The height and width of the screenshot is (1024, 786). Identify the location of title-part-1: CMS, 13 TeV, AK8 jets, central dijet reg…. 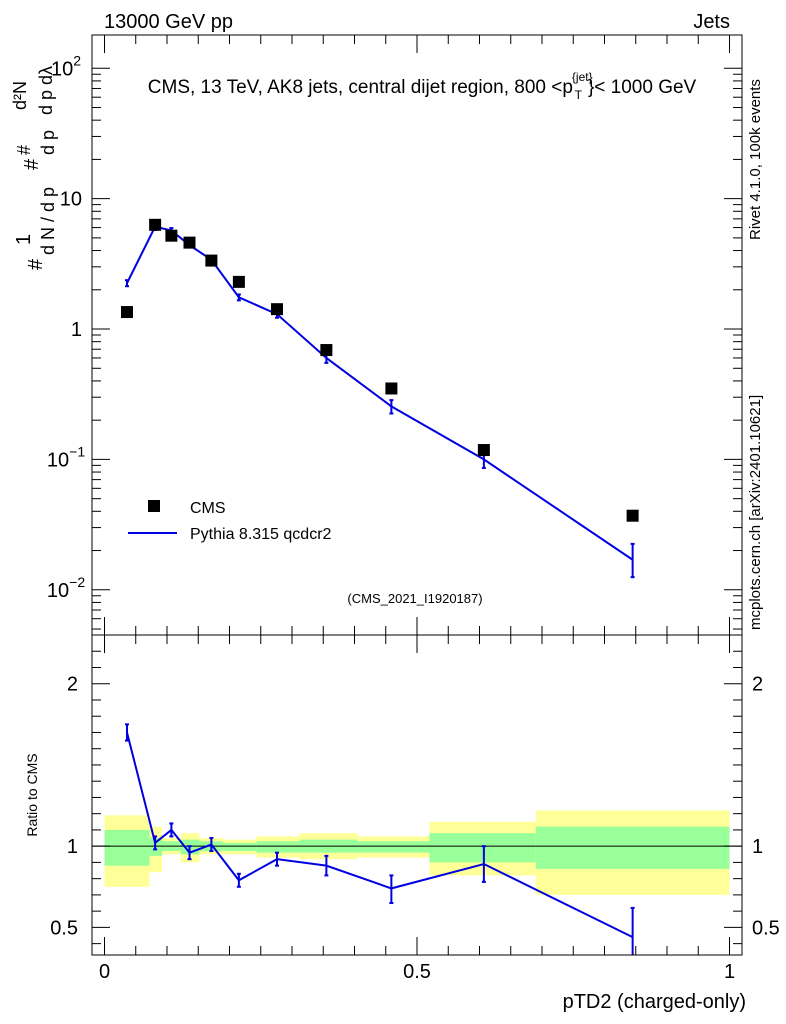
(360, 87).